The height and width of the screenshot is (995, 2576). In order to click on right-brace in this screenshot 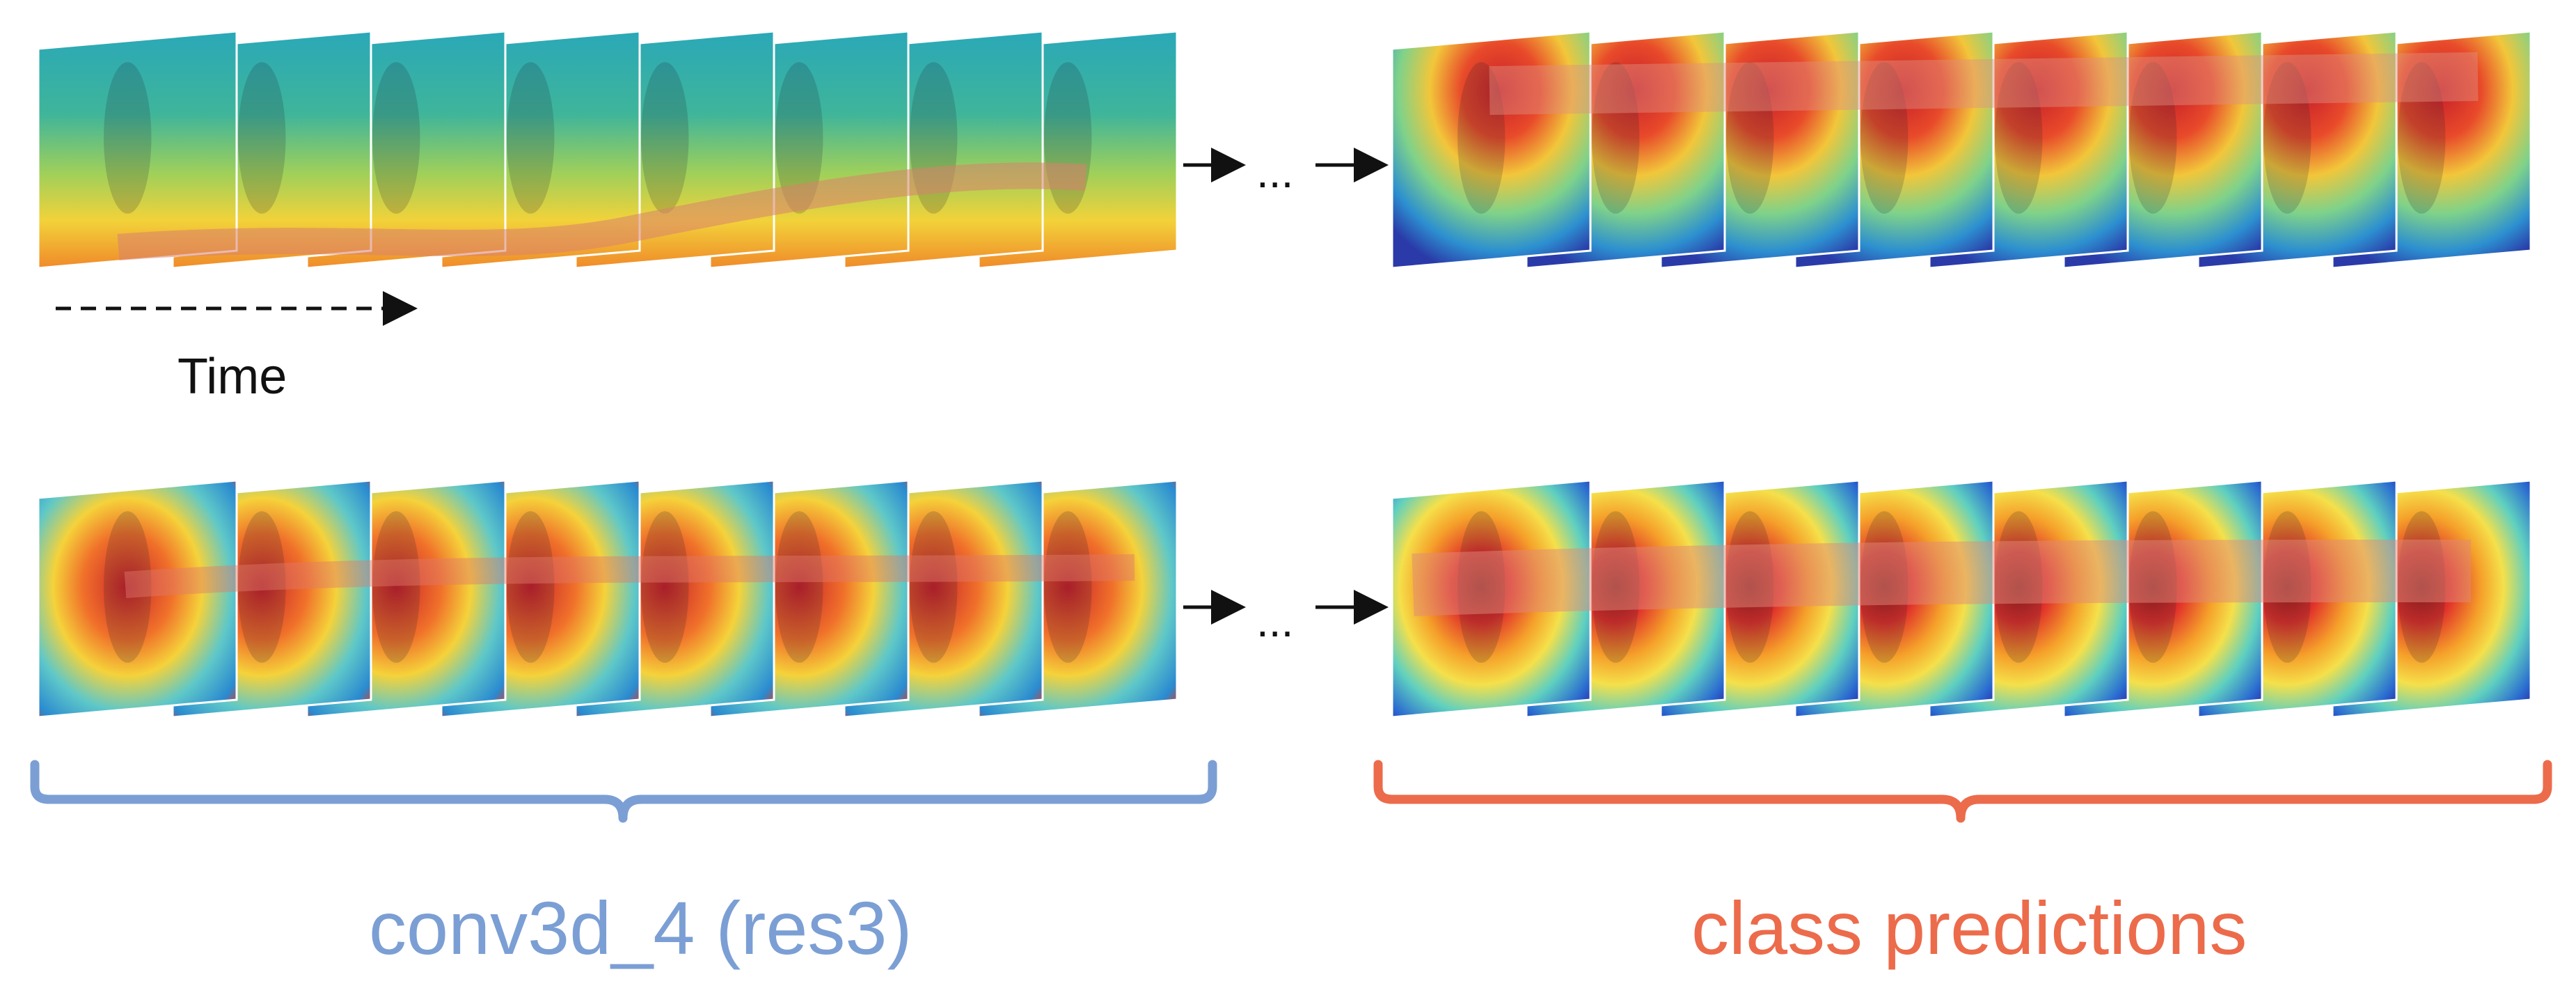, I will do `click(1962, 791)`.